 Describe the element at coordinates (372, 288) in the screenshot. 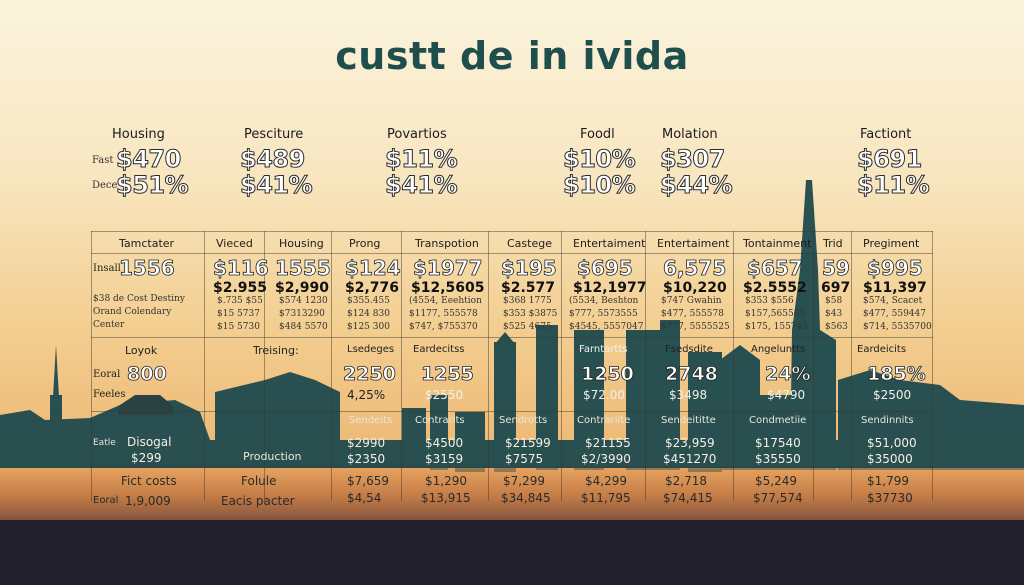

I see `cell-value: $2,776` at that location.